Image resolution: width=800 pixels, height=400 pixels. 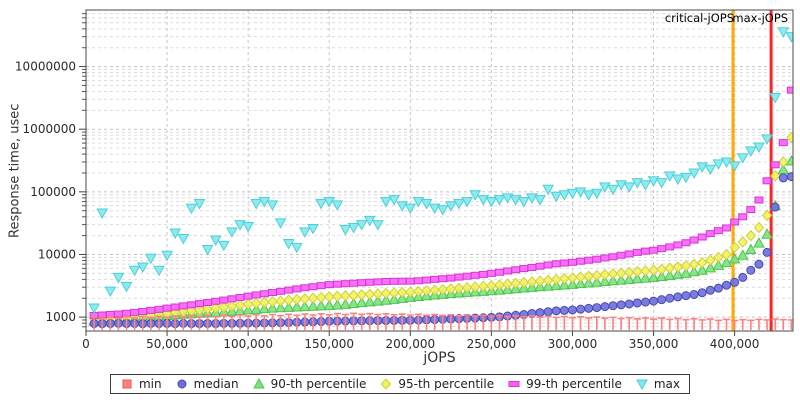 I want to click on legend-item-99-th-percentile: 99-th percentile, so click(x=564, y=384).